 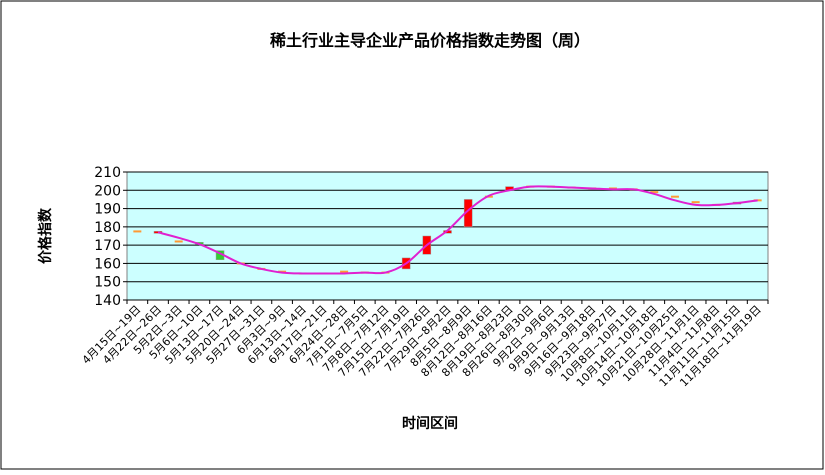 I want to click on chart-title: 稀土行业主导企业产品价格指数走势图（周）, so click(x=430, y=40).